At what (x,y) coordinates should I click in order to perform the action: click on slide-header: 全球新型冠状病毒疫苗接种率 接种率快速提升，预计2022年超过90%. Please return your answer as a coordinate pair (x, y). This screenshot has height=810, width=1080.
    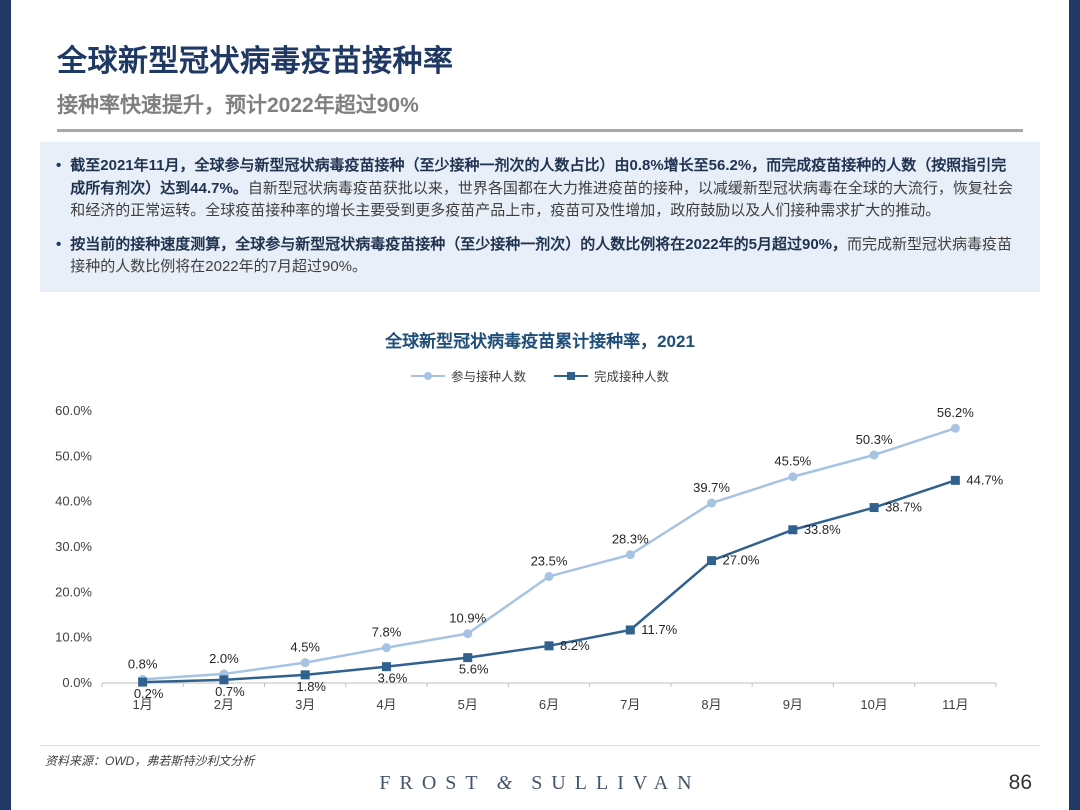
    Looking at the image, I should click on (540, 84).